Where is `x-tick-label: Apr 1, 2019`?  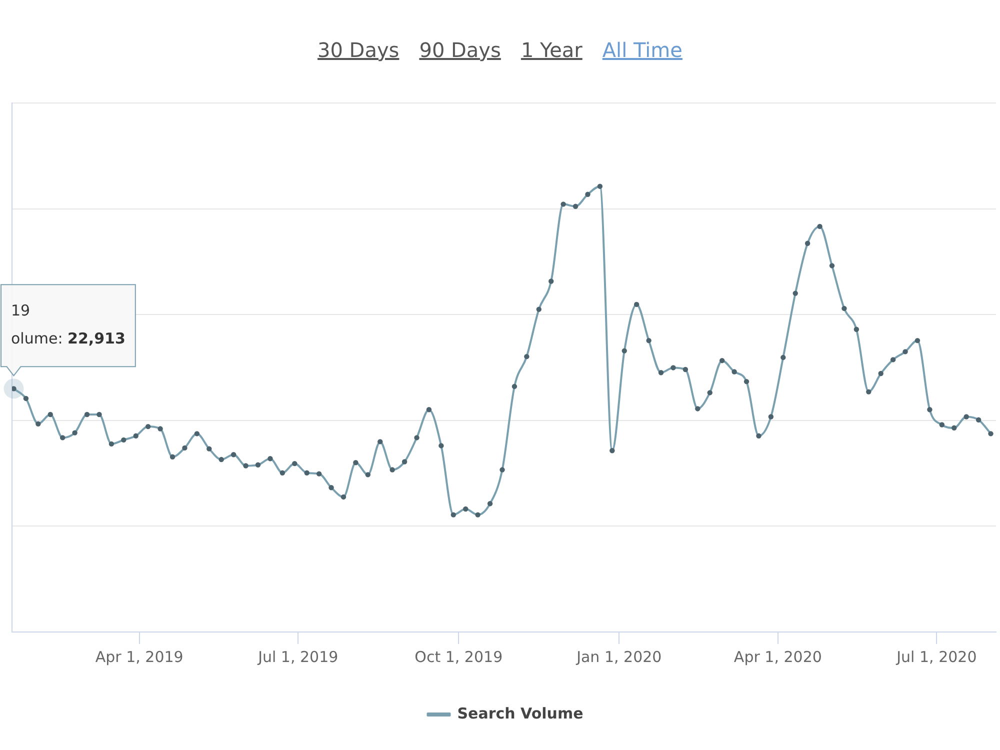 x-tick-label: Apr 1, 2019 is located at coordinates (139, 657).